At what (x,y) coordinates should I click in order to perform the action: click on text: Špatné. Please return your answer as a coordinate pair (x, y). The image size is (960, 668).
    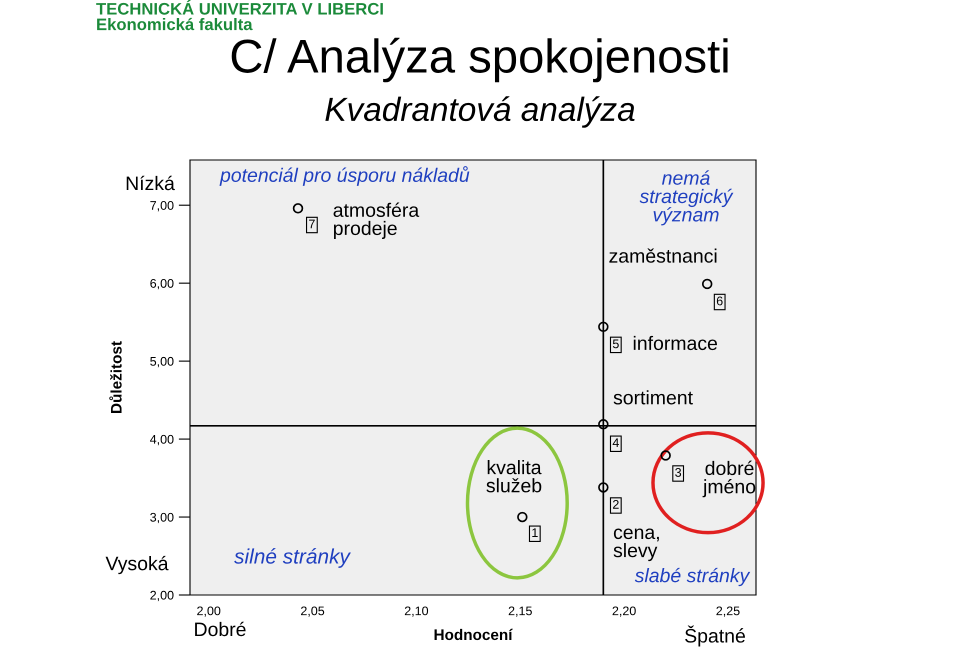
    Looking at the image, I should click on (715, 636).